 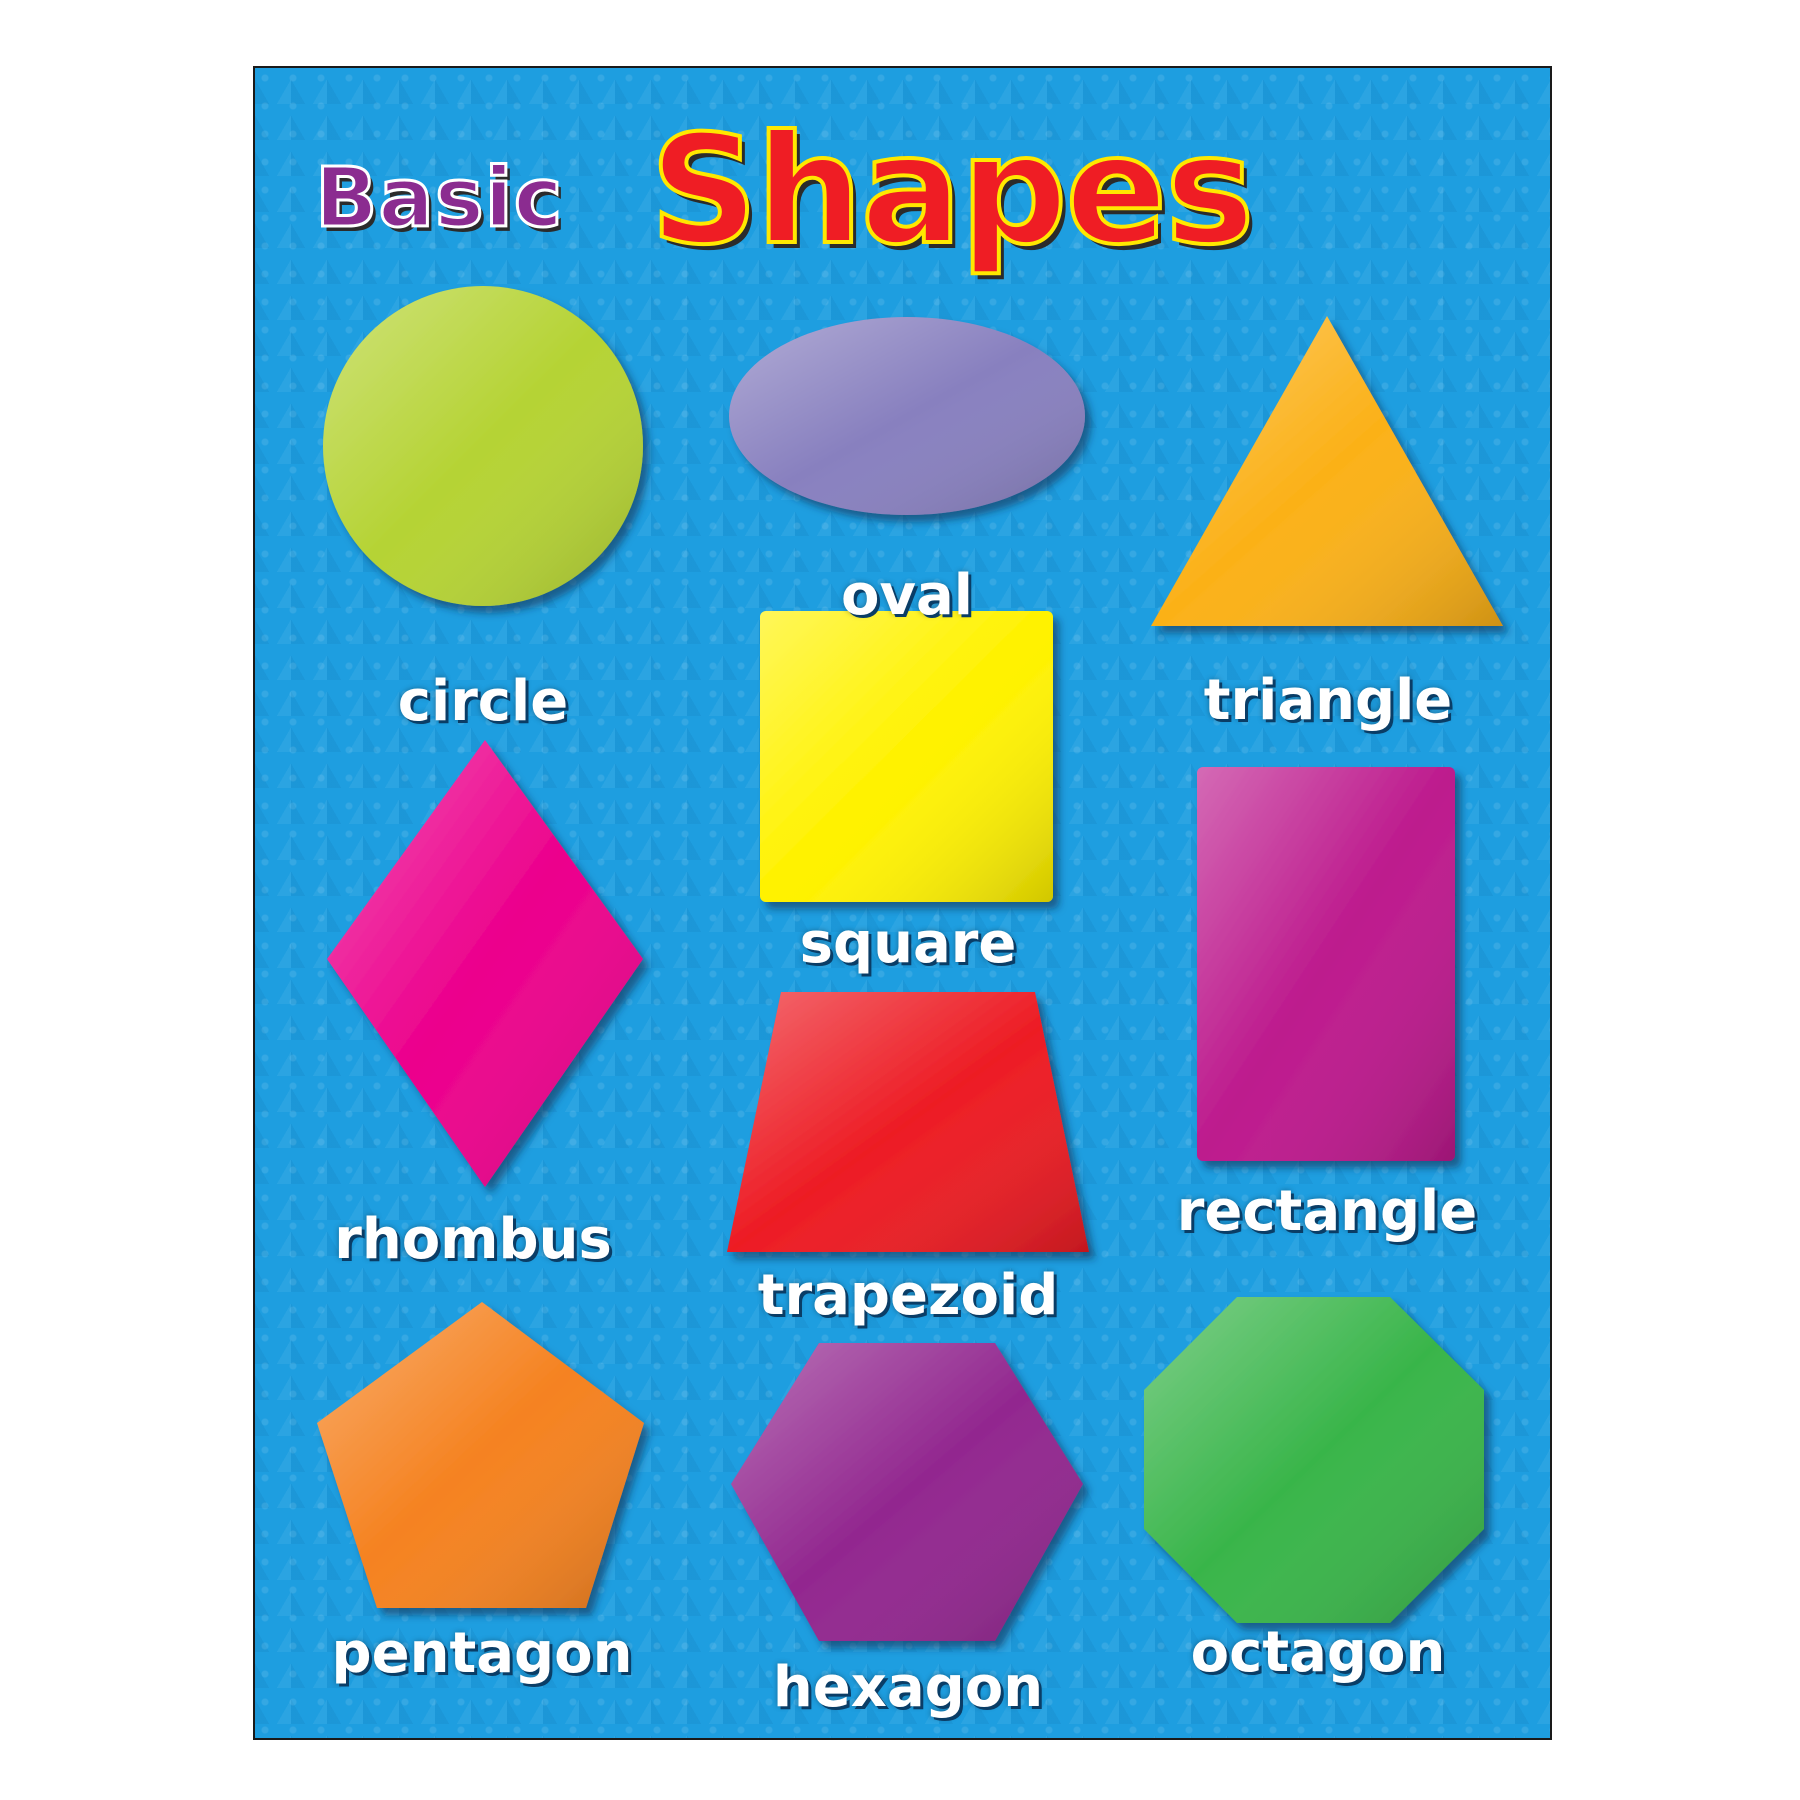 I want to click on oval-shape, so click(x=907, y=416).